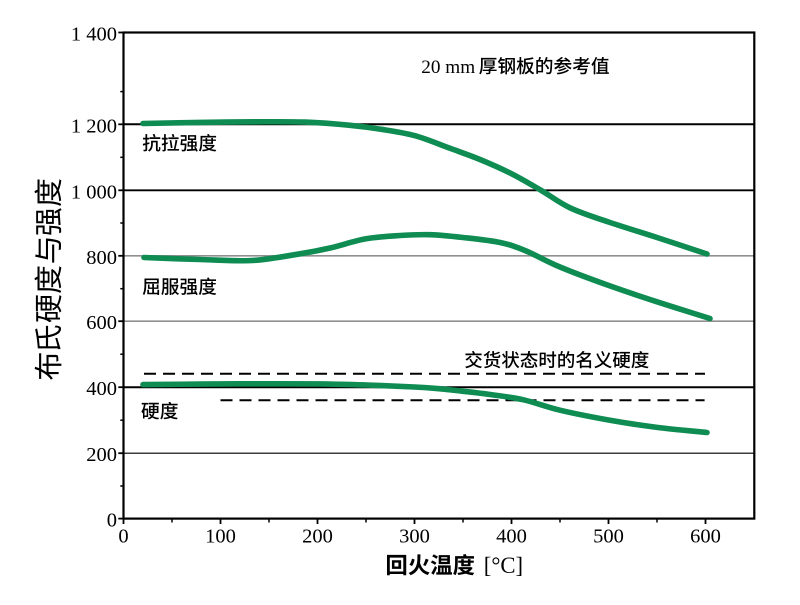  Describe the element at coordinates (503, 565) in the screenshot. I see `svg-text: [°C]` at that location.